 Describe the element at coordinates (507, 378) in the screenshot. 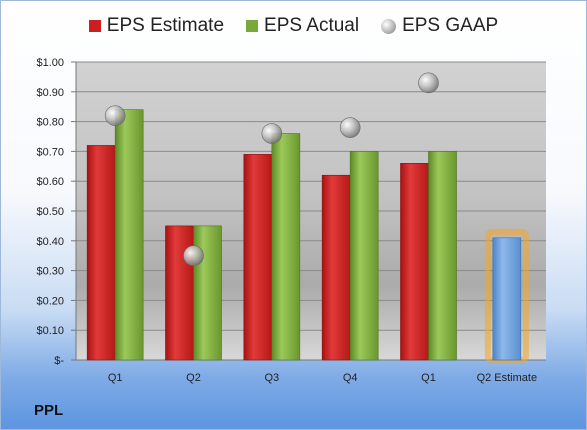

I see `x-tick-label: Q2 Estimate` at that location.